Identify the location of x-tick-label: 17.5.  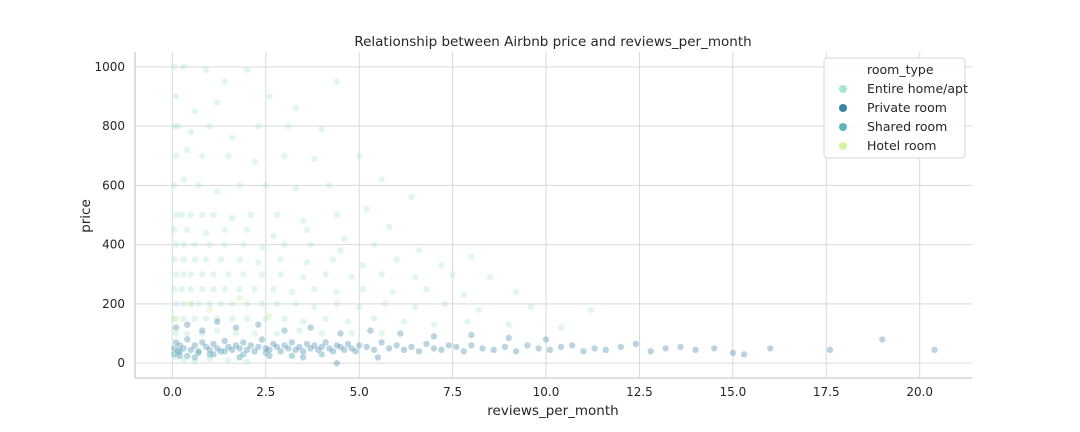
(826, 392).